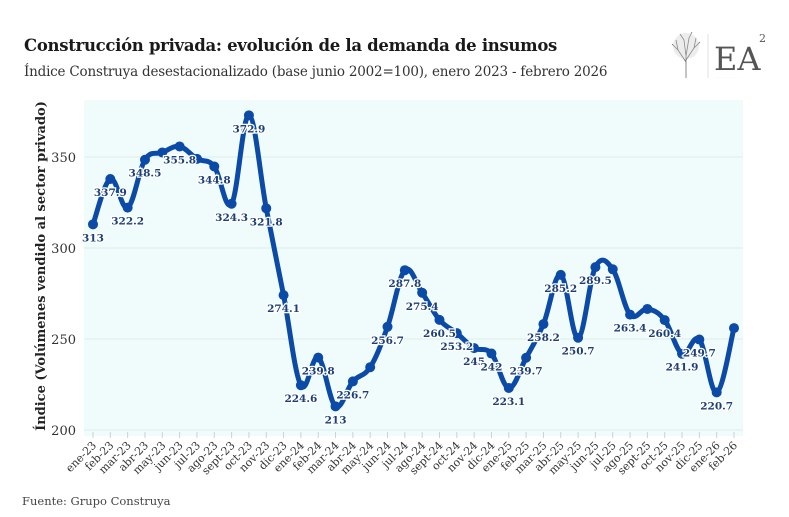 This screenshot has width=789, height=517. Describe the element at coordinates (716, 406) in the screenshot. I see `data-label: 220.7` at that location.